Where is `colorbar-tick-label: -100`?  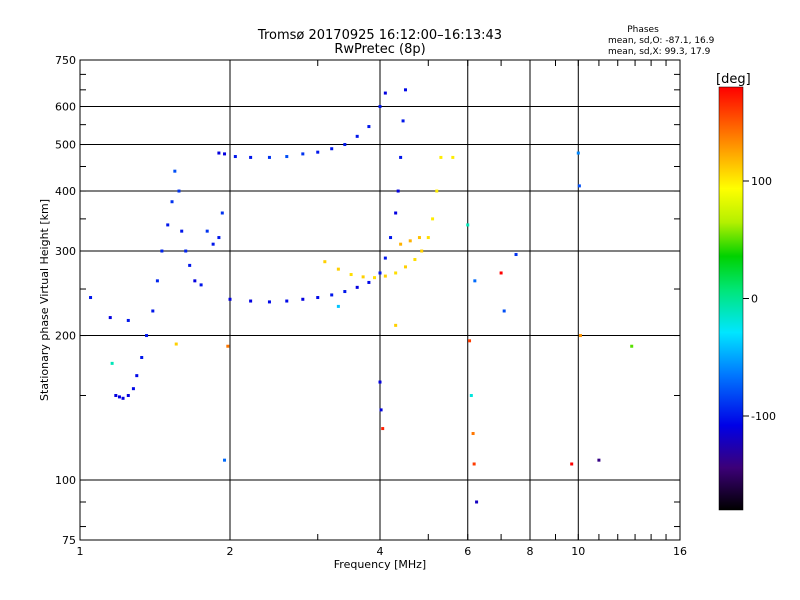
colorbar-tick-label: -100 is located at coordinates (763, 416).